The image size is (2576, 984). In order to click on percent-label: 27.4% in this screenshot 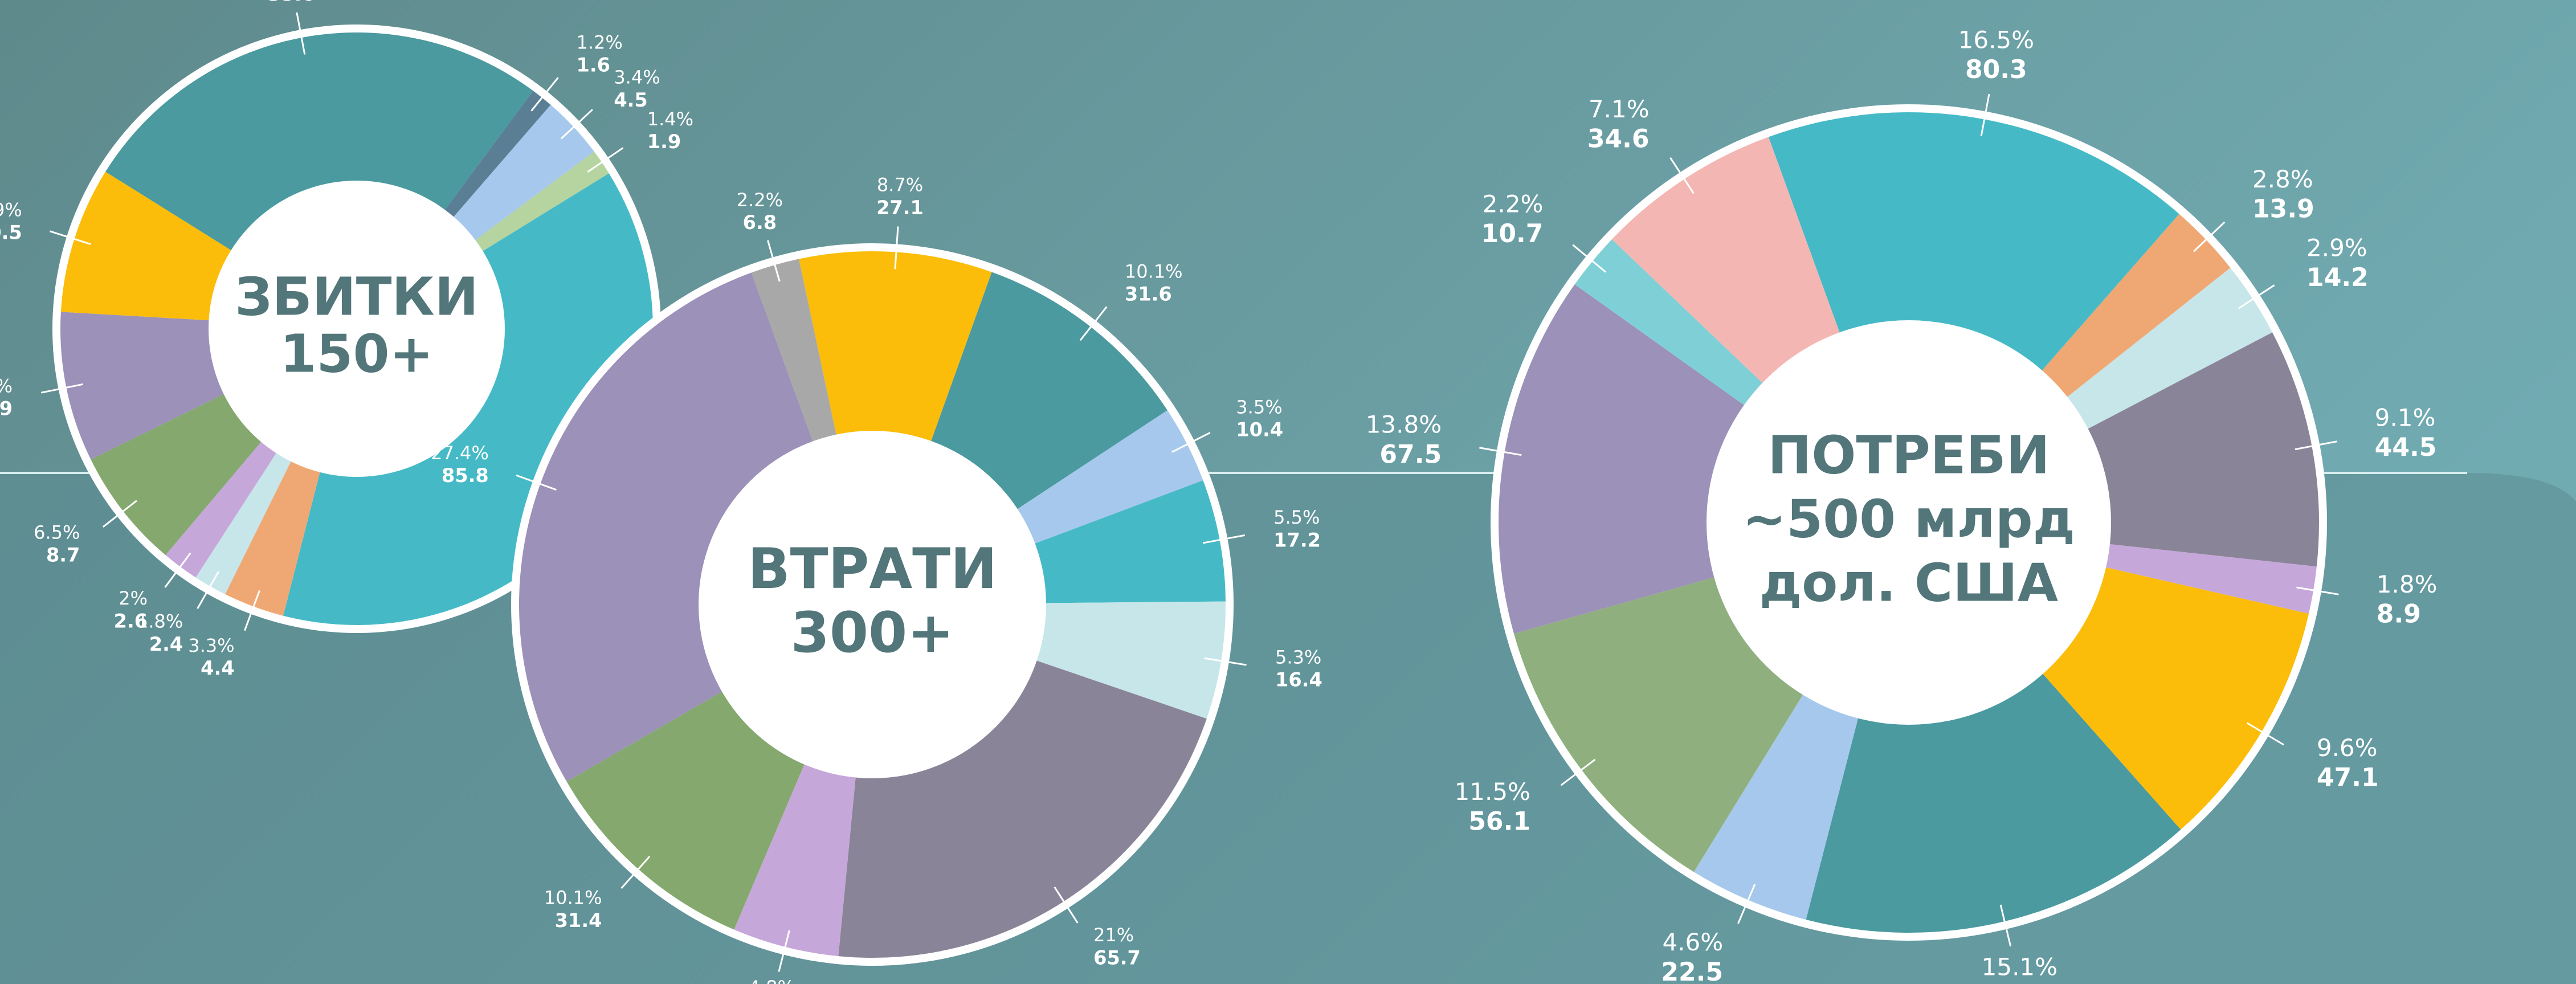, I will do `click(460, 453)`.